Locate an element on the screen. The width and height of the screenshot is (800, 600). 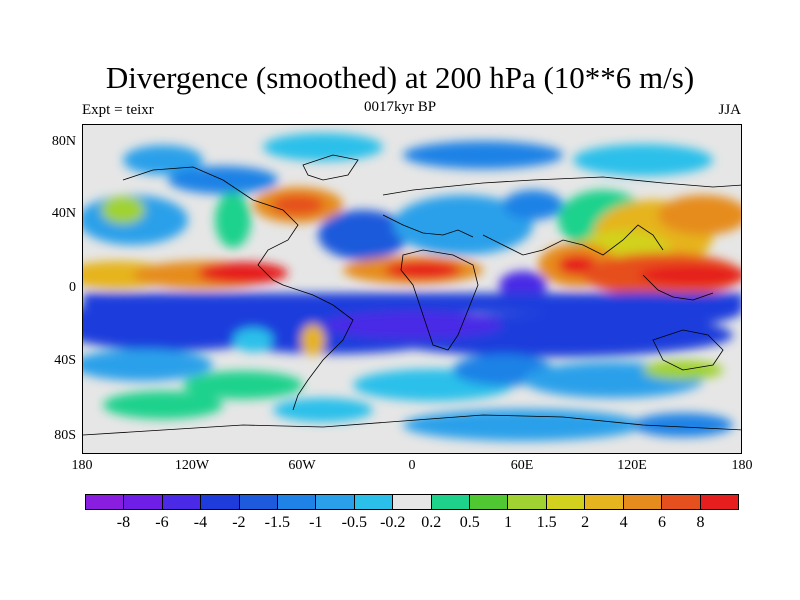
colorbar-labels: -8 -6 -4 -2 -1.5 -1 -0.5 -0.2 0.2 0.5 1 1.5 2 4 6 8 is located at coordinates (412, 524).